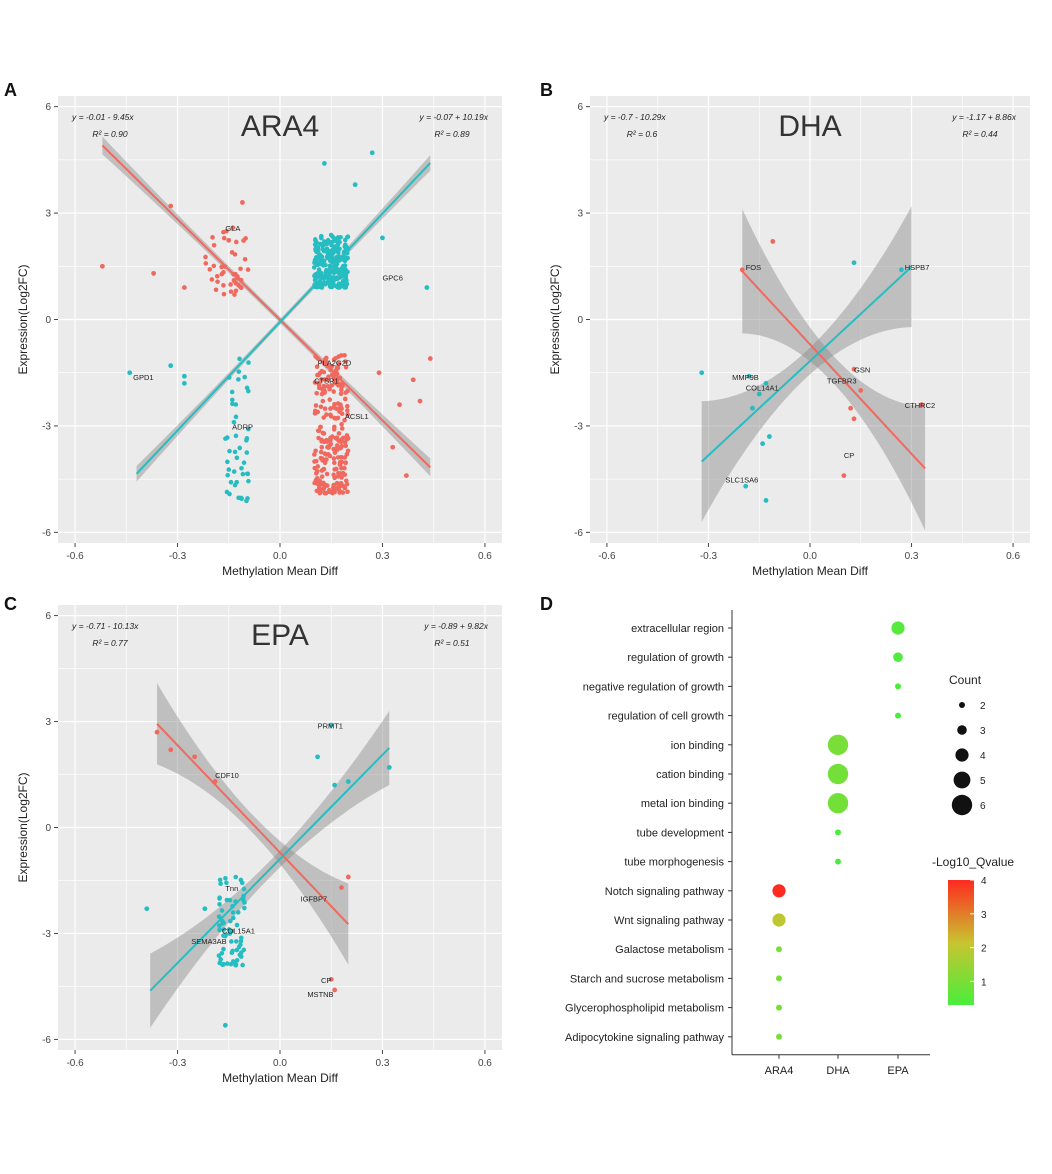 The height and width of the screenshot is (1174, 1052). Describe the element at coordinates (1013, 556) in the screenshot. I see `x-tick-label: 0.6` at that location.